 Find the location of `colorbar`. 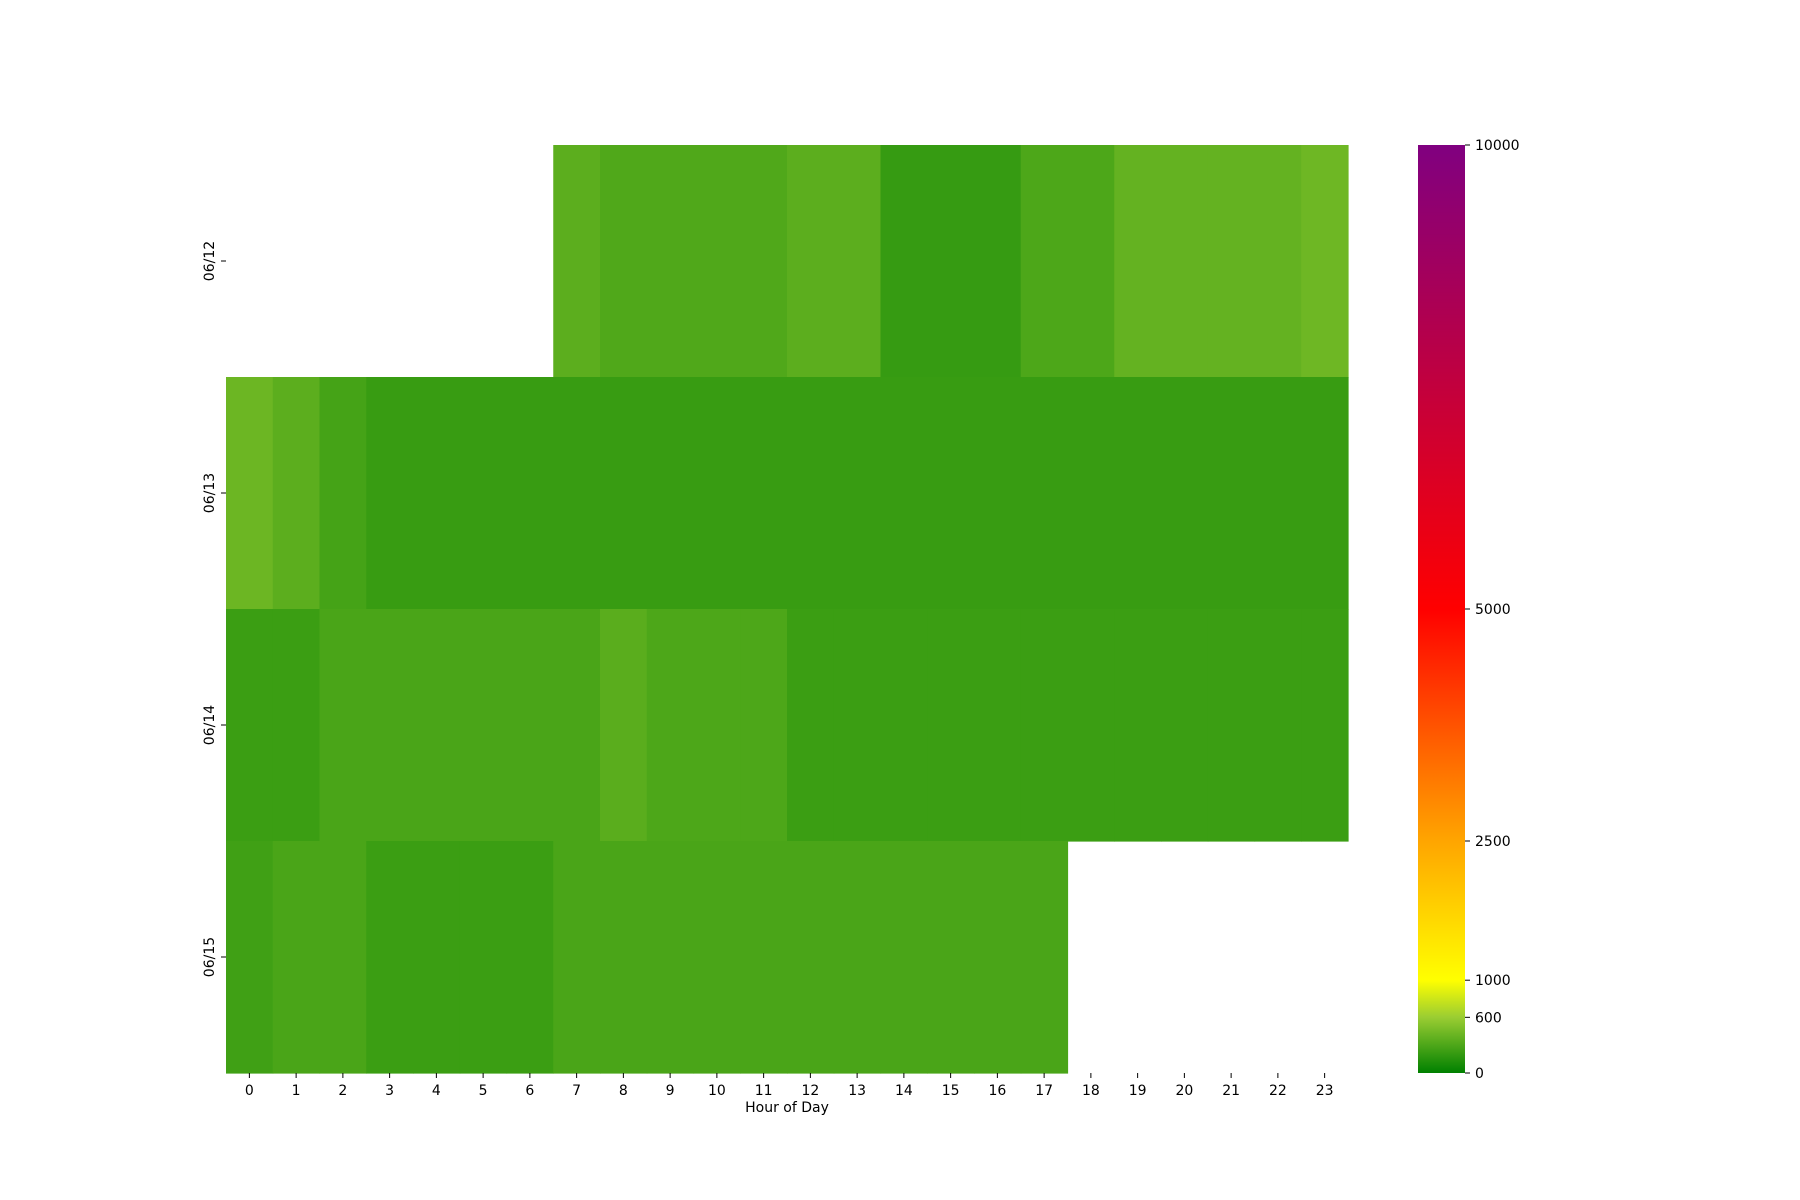

colorbar is located at coordinates (1441, 609).